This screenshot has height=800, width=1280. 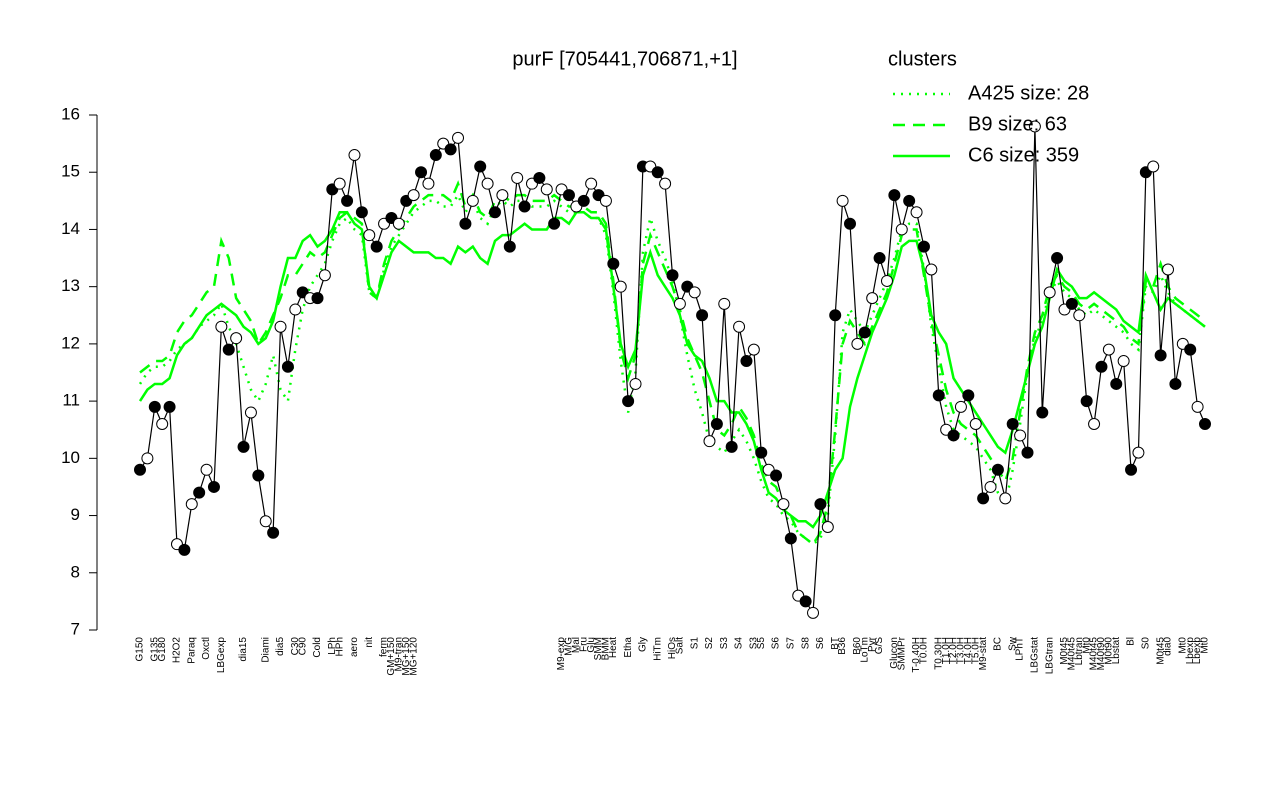 I want to click on x-tick-label: S6, so click(x=820, y=643).